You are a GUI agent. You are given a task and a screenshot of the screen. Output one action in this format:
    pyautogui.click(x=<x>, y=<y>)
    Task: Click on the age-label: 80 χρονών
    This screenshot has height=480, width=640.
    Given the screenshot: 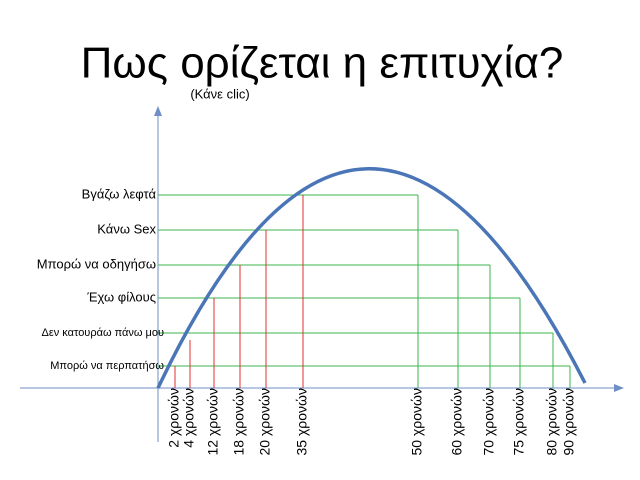 What is the action you would take?
    pyautogui.click(x=552, y=422)
    